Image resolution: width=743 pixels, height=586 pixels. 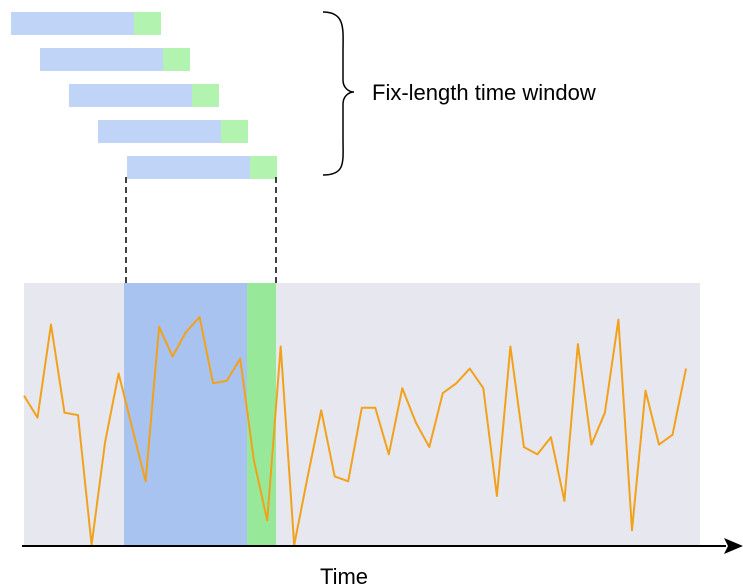 I want to click on window-1-input-segment, so click(x=72, y=23).